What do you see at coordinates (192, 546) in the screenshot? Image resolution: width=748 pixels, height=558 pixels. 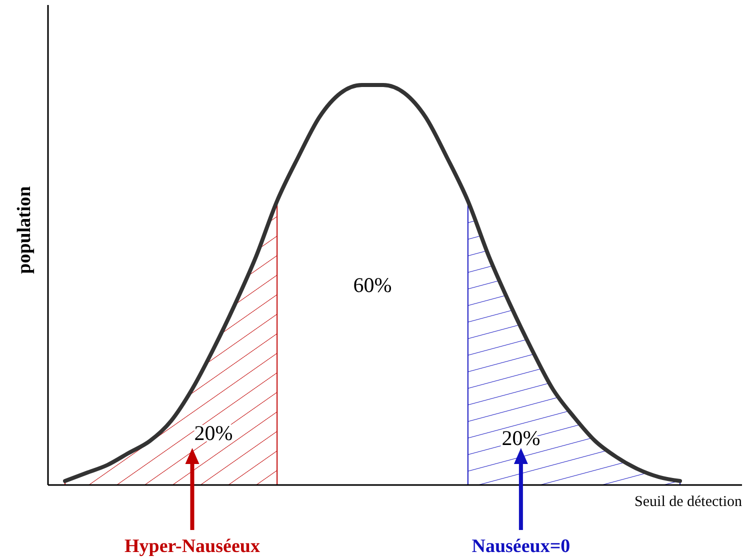 I see `text: Hyper-Nauséeux` at bounding box center [192, 546].